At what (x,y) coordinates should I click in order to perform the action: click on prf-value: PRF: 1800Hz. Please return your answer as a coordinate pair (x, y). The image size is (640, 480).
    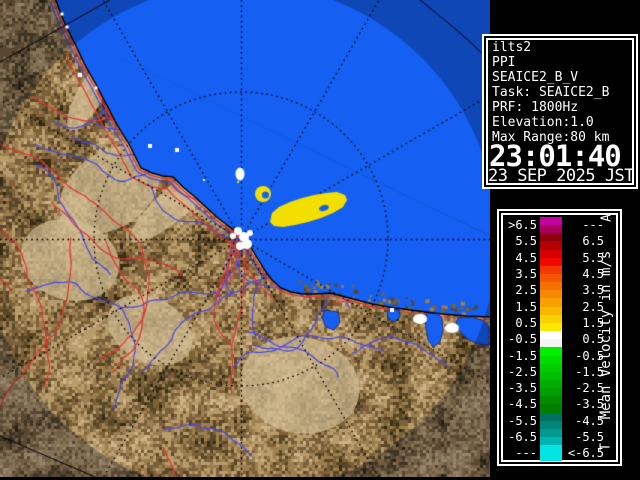
    Looking at the image, I should click on (535, 107).